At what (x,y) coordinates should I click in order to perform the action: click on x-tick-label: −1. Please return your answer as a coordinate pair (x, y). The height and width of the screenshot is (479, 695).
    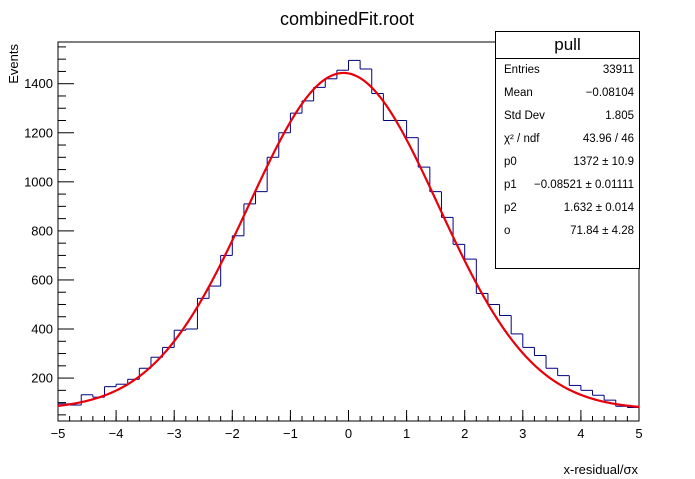
    Looking at the image, I should click on (290, 433).